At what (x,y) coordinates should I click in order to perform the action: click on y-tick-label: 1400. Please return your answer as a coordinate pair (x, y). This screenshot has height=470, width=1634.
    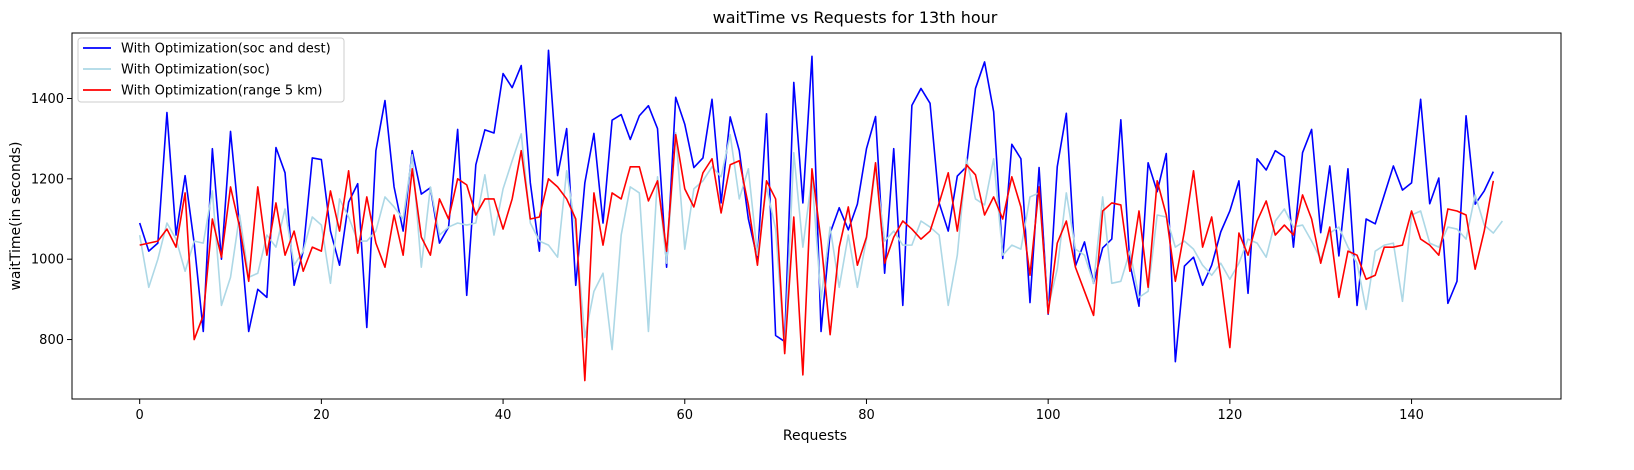
    Looking at the image, I should click on (47, 99).